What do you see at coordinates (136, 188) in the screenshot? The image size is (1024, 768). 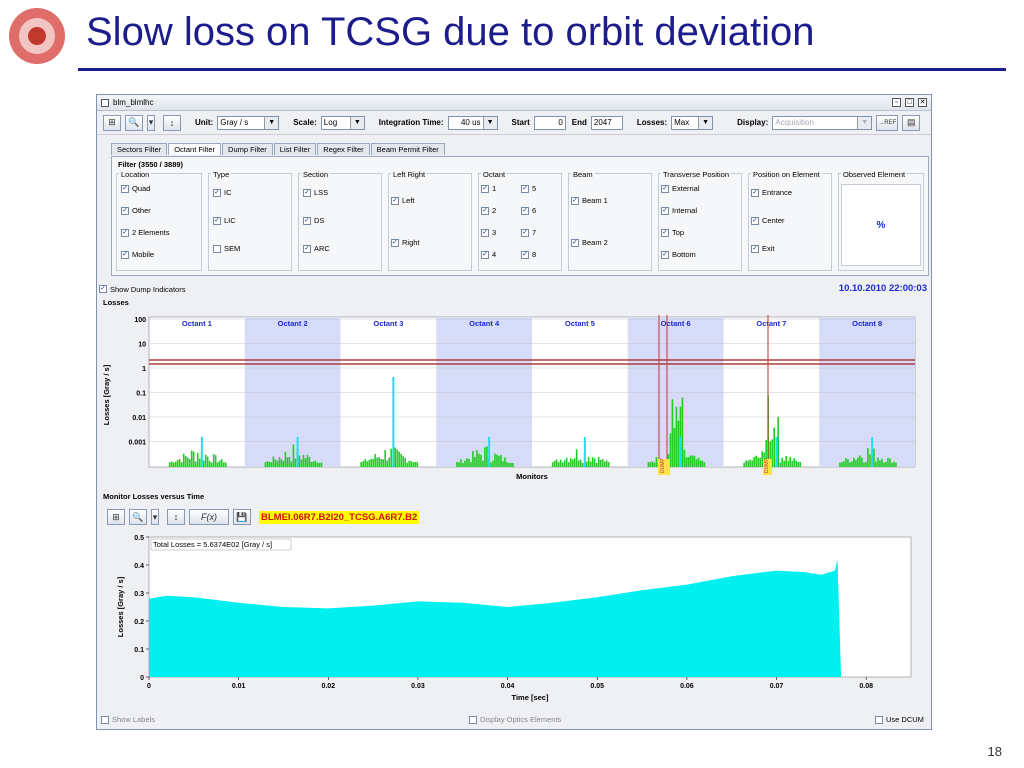 I see `location-quad-checkbox: ✓ Quad` at bounding box center [136, 188].